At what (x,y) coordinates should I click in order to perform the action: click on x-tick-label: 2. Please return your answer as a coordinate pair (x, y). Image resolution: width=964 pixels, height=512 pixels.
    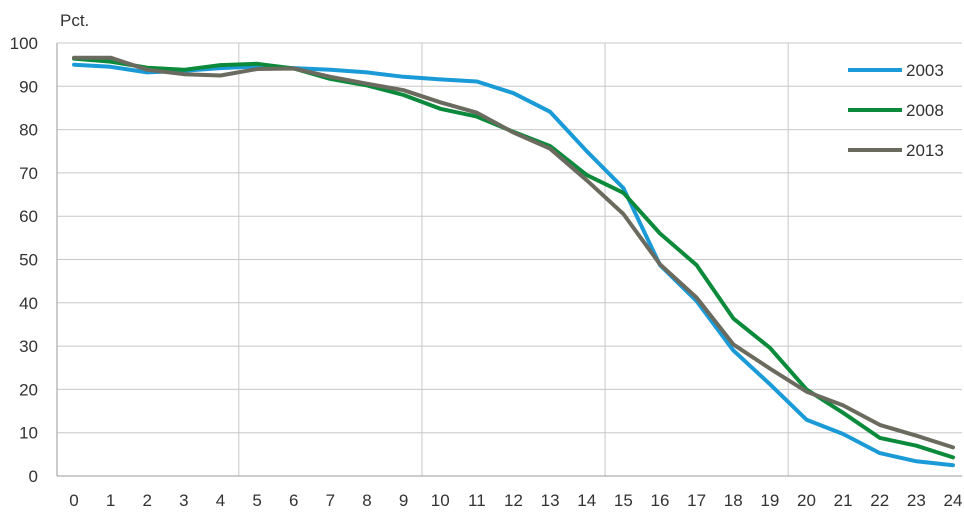
    Looking at the image, I should click on (147, 500).